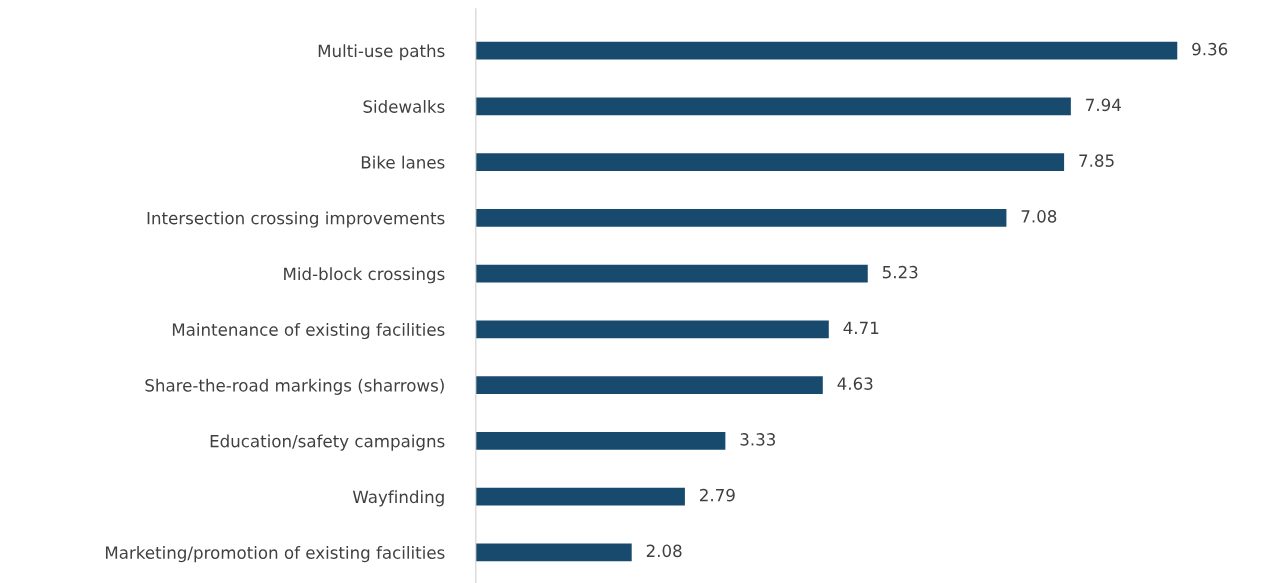 The height and width of the screenshot is (583, 1286). I want to click on data-label: 3.33, so click(758, 439).